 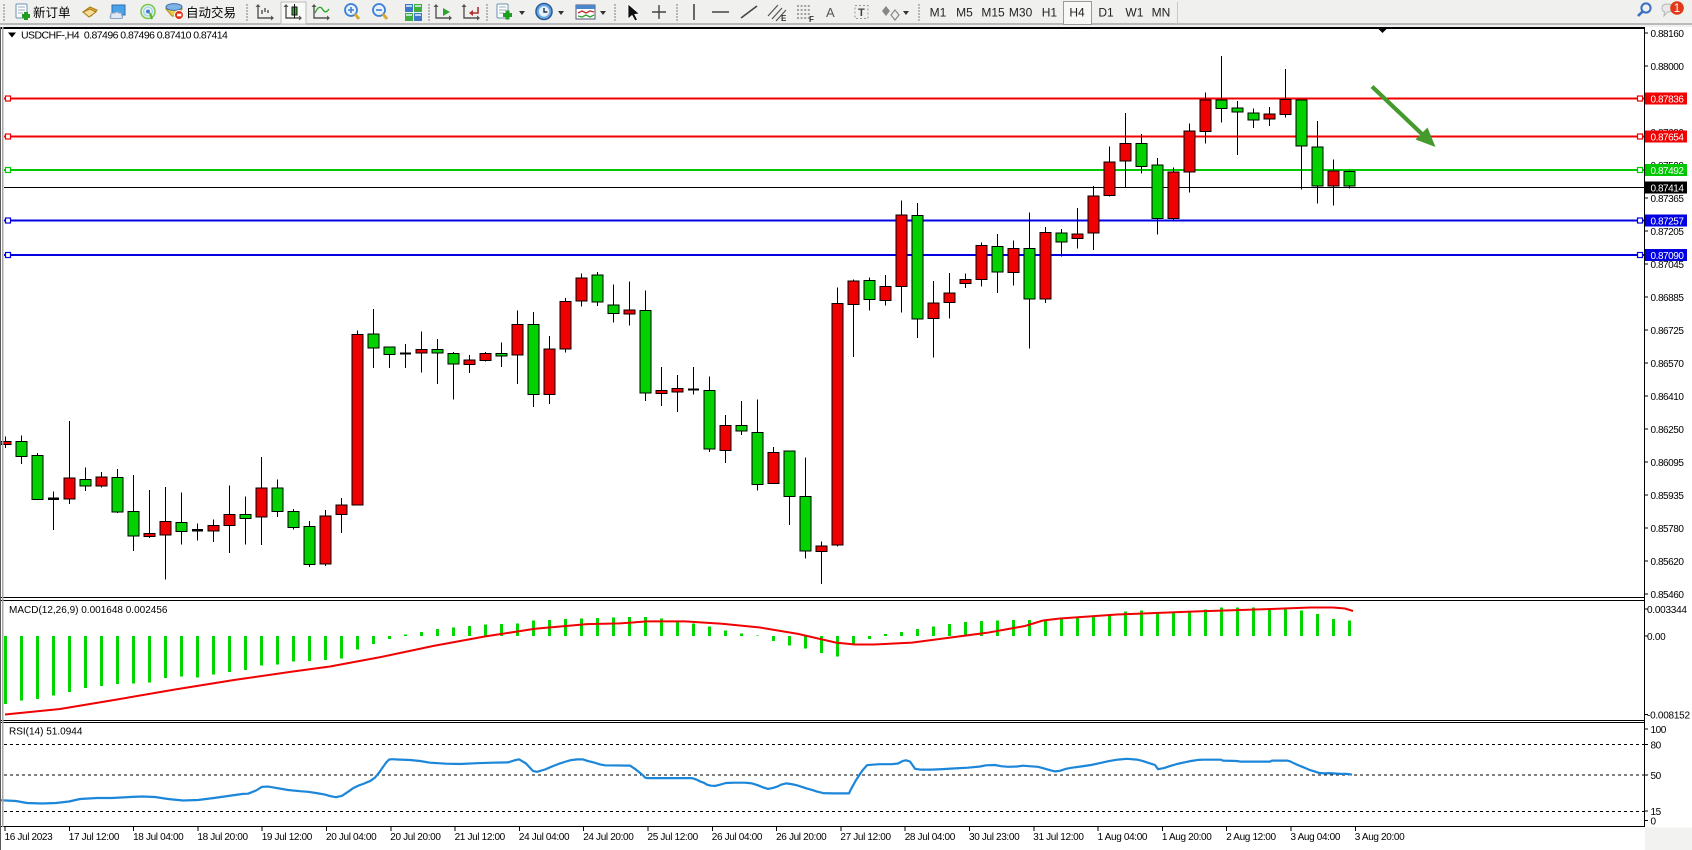 What do you see at coordinates (1654, 821) in the screenshot?
I see `svg-text: 0` at bounding box center [1654, 821].